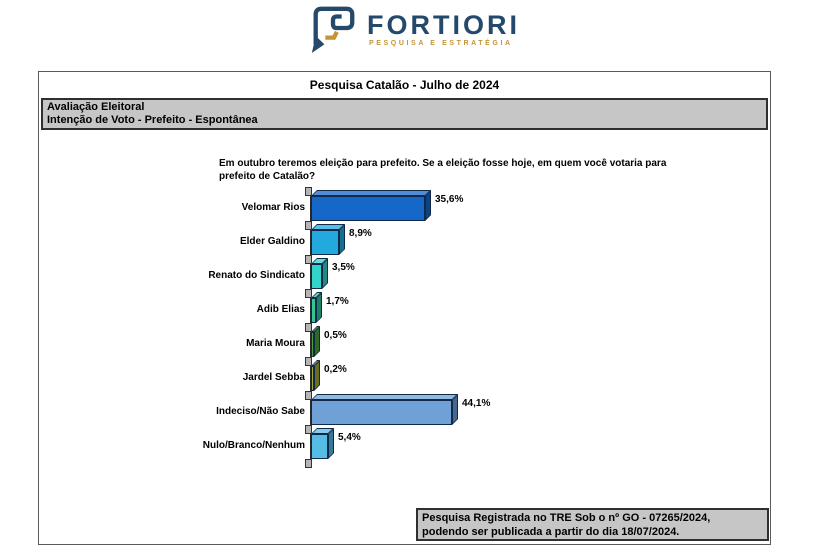  I want to click on bar-category-label: Velomar Rios, so click(273, 207).